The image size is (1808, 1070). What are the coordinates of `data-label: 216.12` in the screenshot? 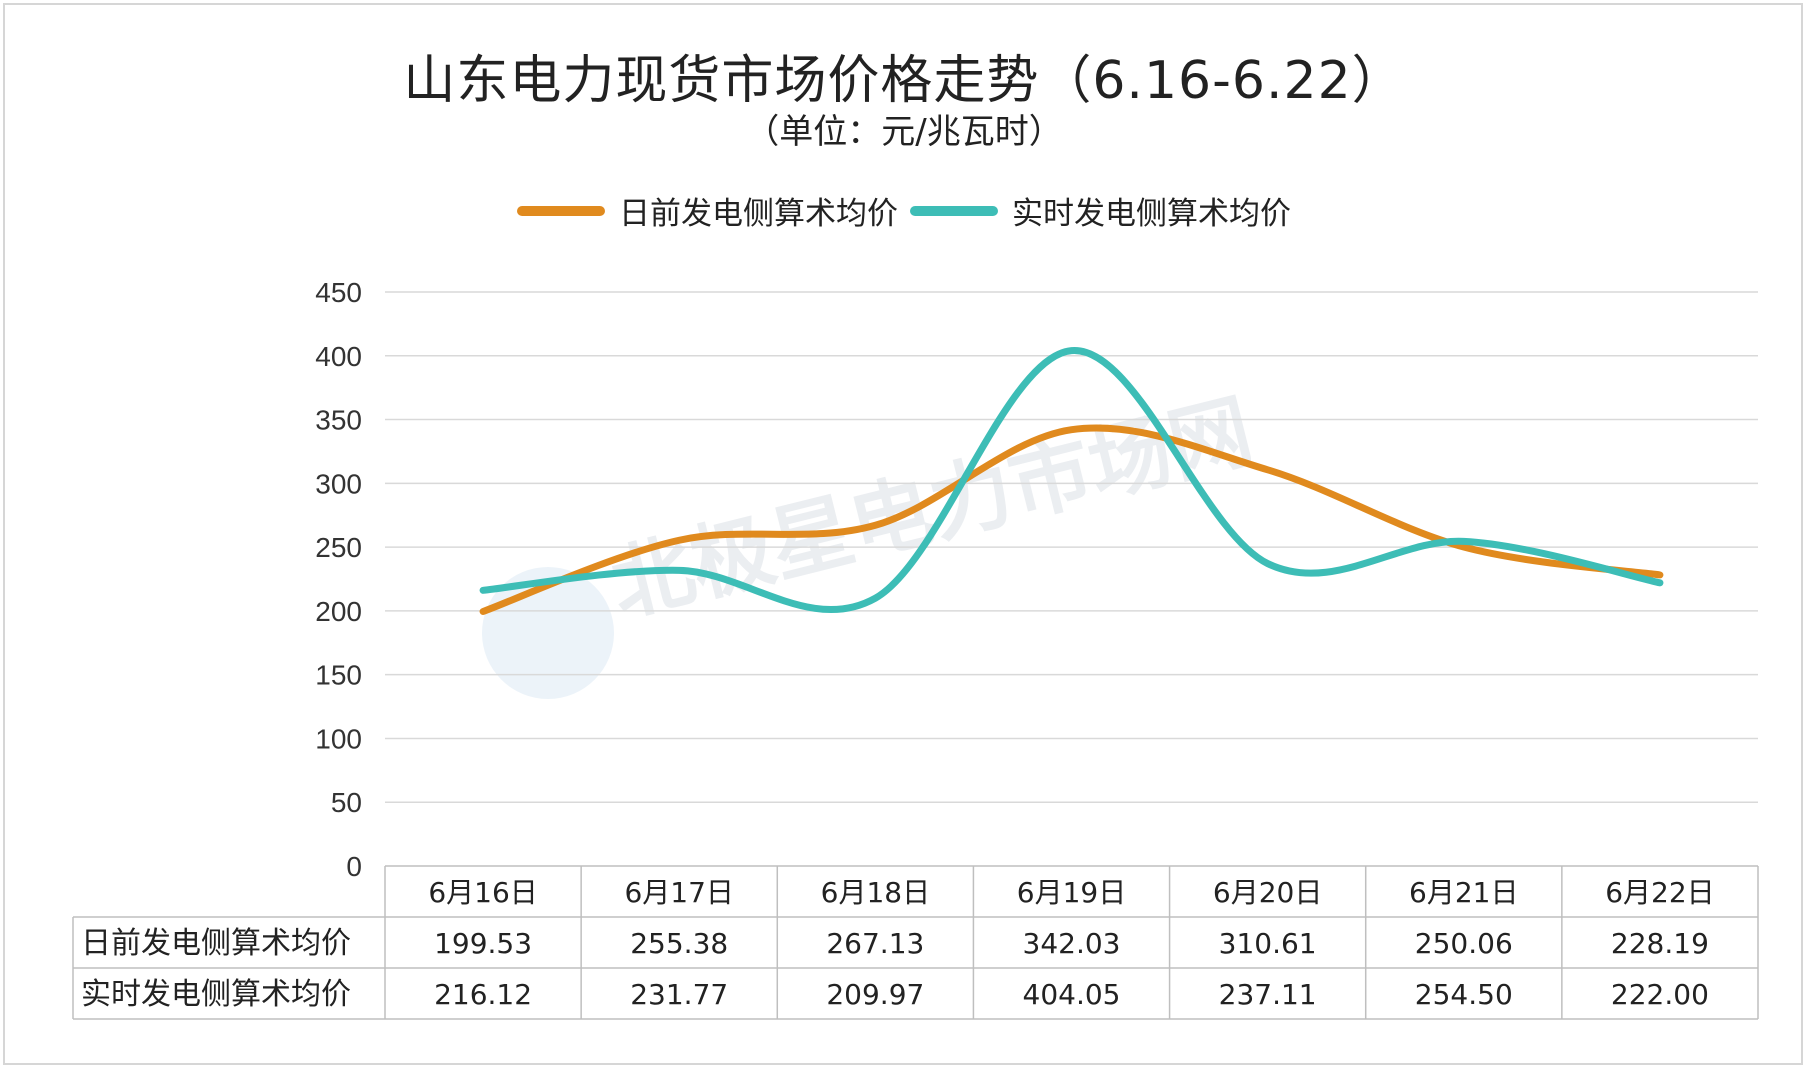 It's located at (483, 994).